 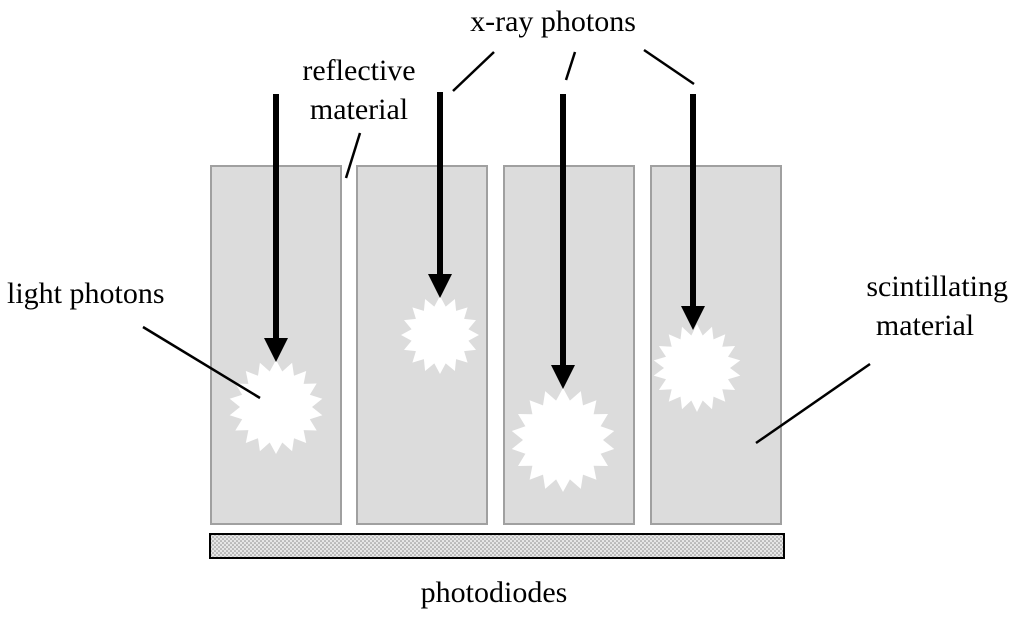 What do you see at coordinates (353, 155) in the screenshot?
I see `leader-reflective` at bounding box center [353, 155].